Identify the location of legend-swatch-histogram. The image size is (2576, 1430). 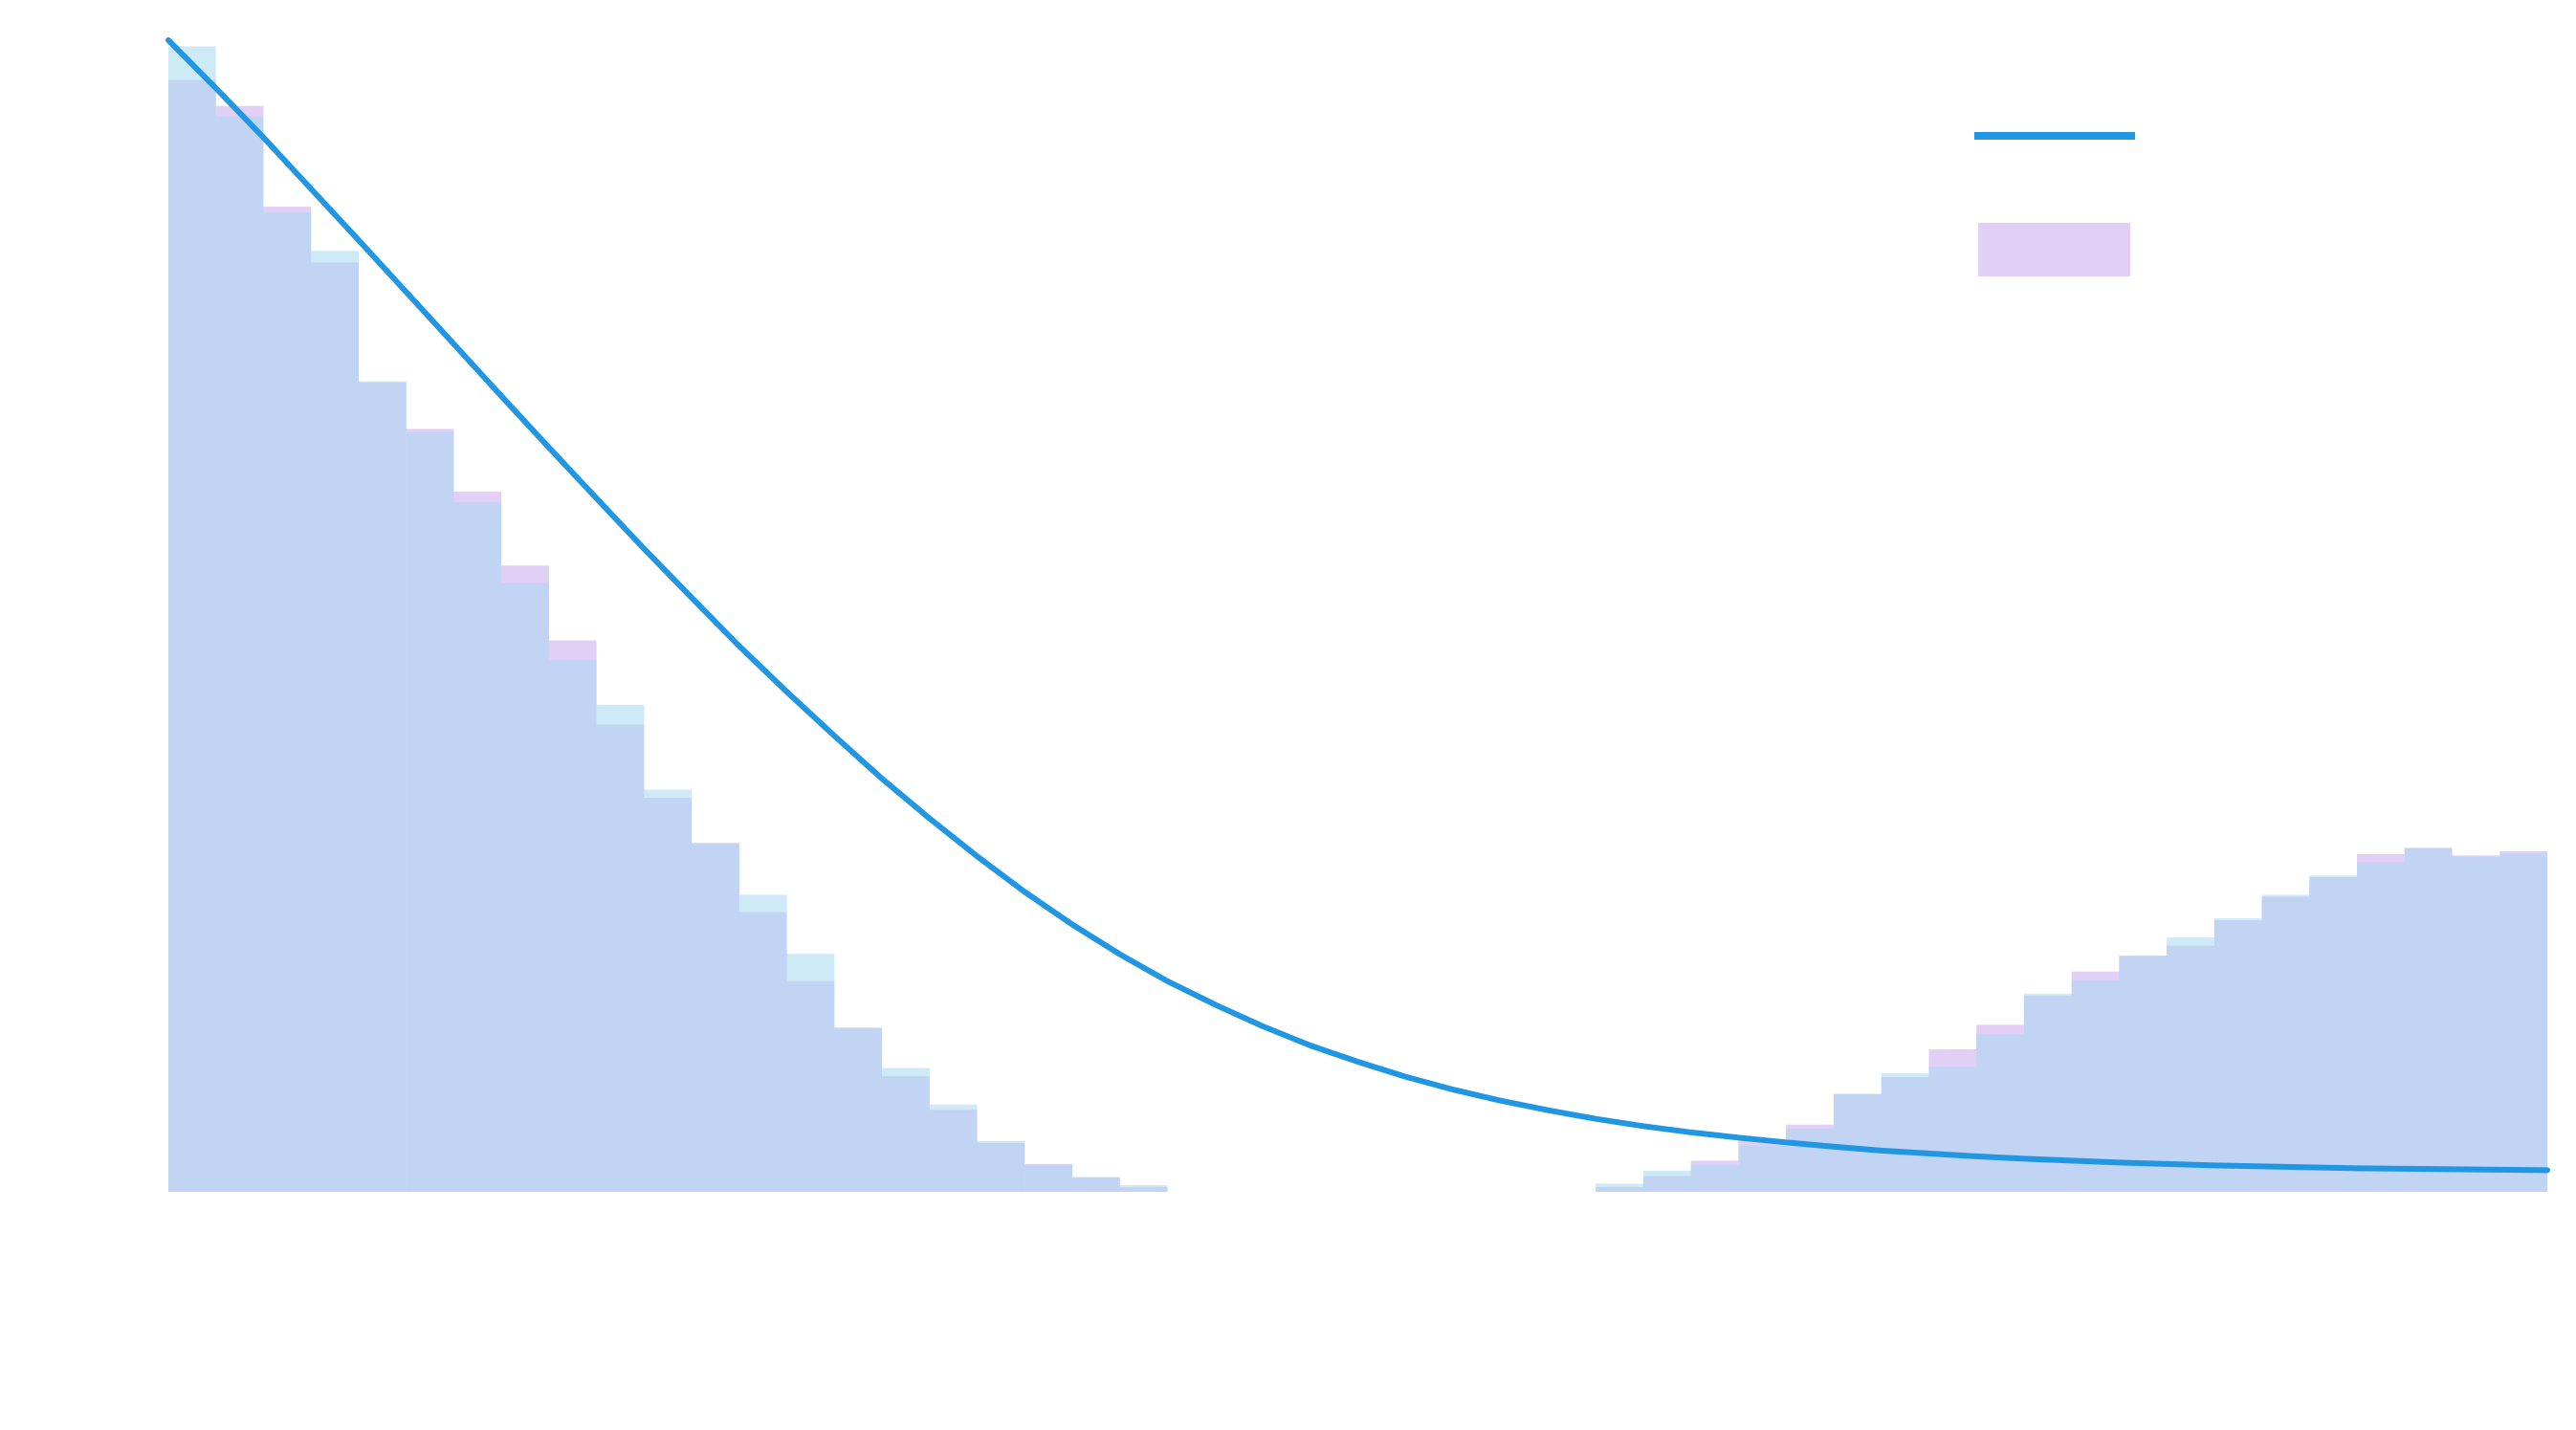
(2054, 249).